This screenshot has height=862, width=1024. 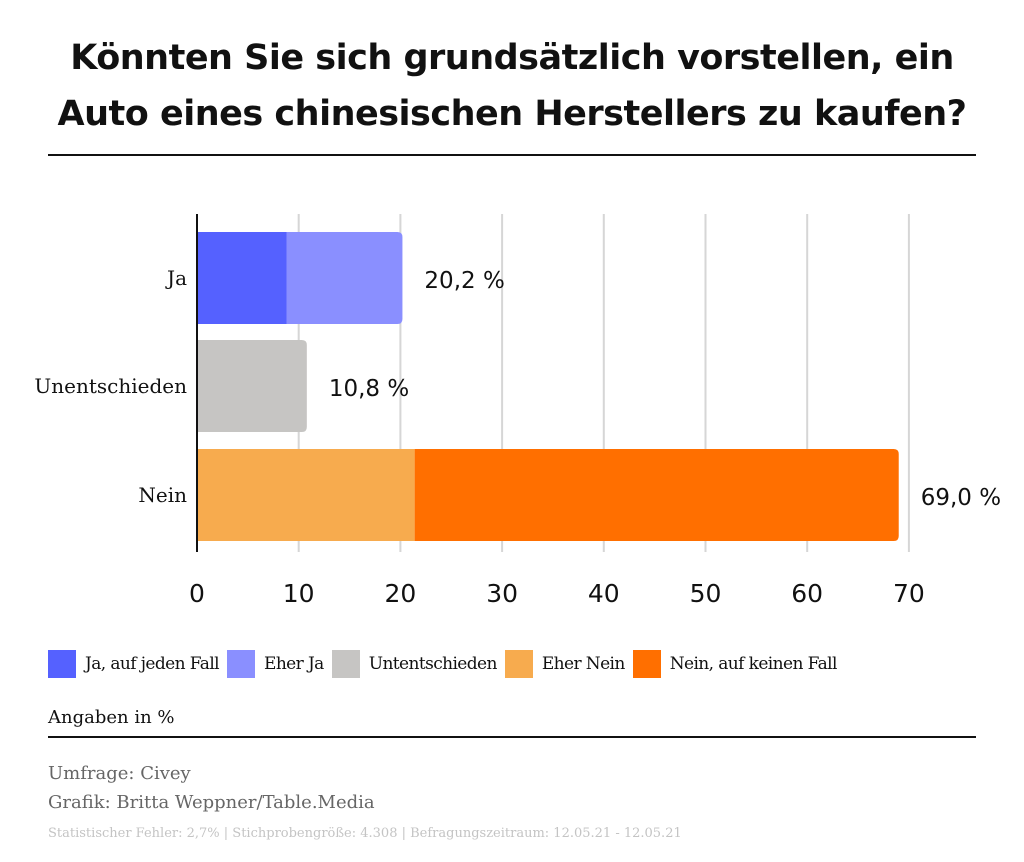 I want to click on legend-item-4: Nein, auf keinen Fall, so click(x=735, y=664).